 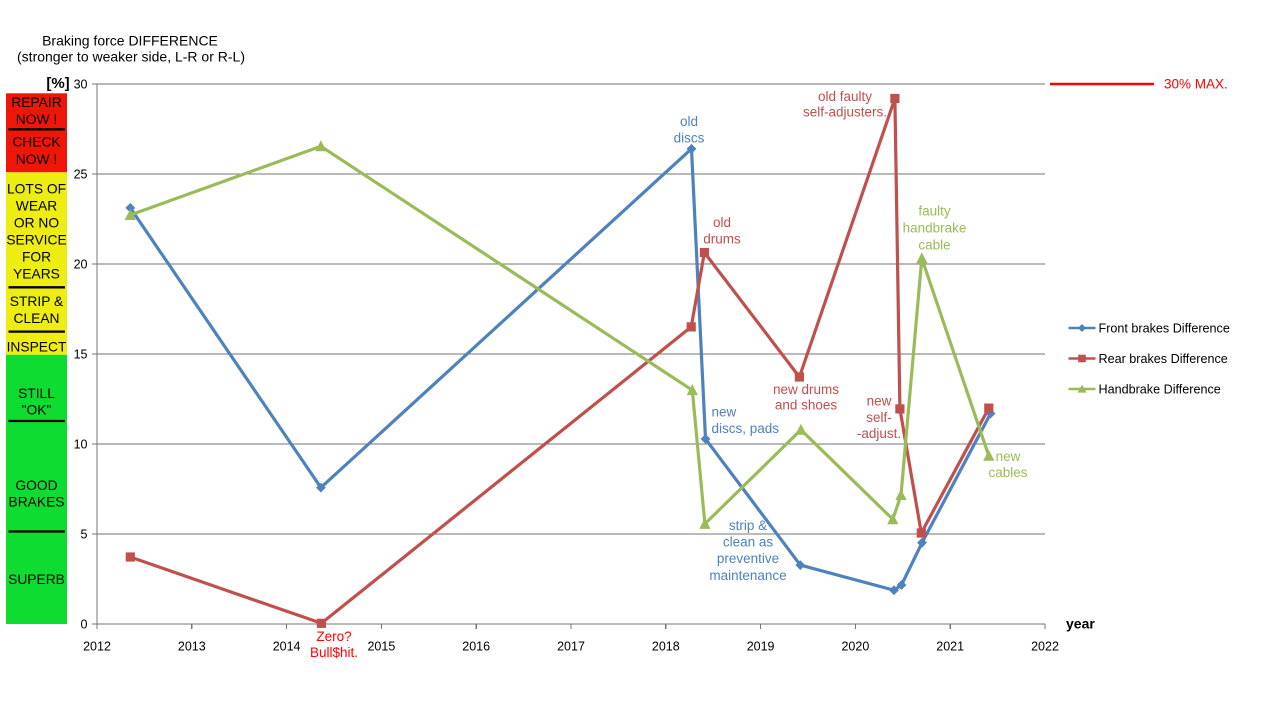 I want to click on svg-text: cable, so click(x=934, y=245).